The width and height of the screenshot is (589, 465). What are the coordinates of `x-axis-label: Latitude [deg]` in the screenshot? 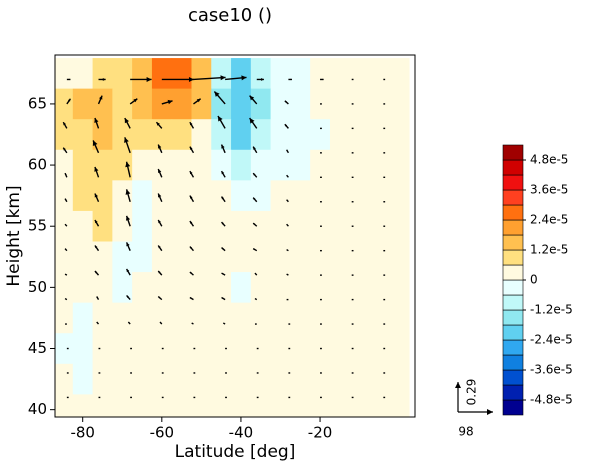 It's located at (235, 452).